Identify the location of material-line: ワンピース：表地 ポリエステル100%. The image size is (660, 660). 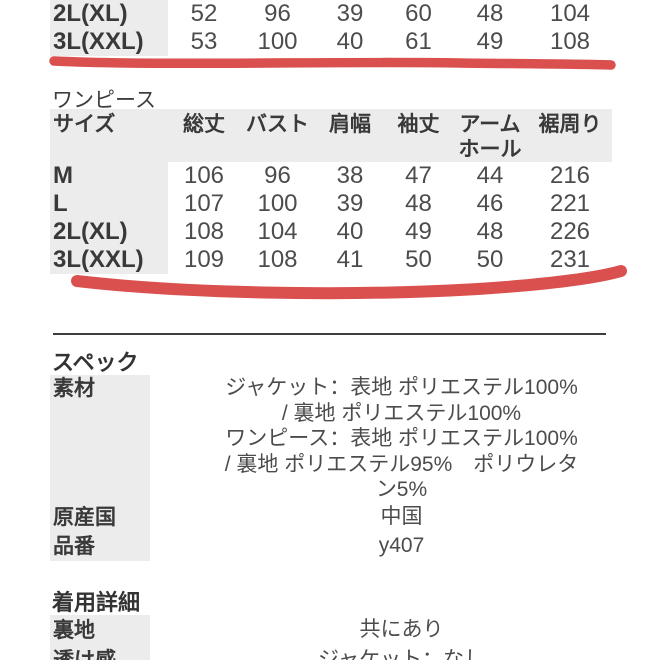
(401, 439).